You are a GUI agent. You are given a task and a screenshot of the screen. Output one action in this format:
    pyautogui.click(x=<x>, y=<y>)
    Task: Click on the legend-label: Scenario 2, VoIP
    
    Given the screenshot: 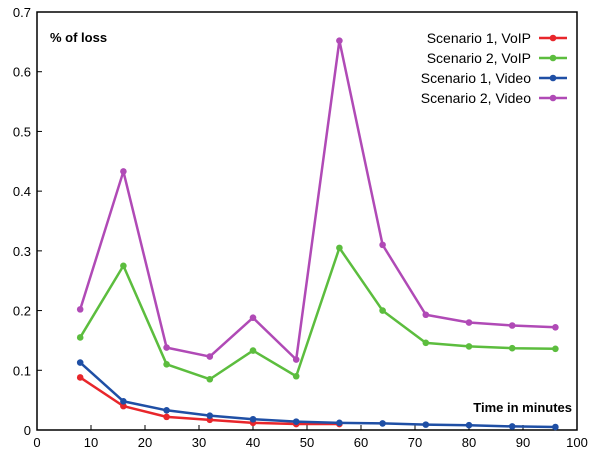 What is the action you would take?
    pyautogui.click(x=479, y=58)
    